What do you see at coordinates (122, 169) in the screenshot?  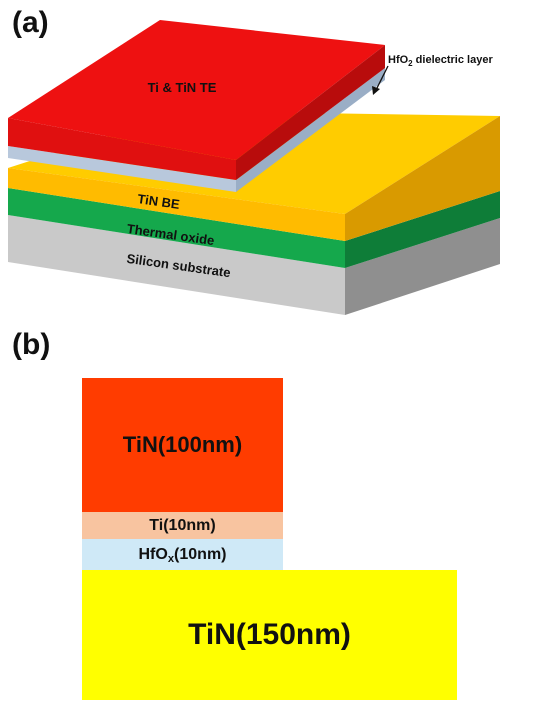 I see `dielectric-front` at bounding box center [122, 169].